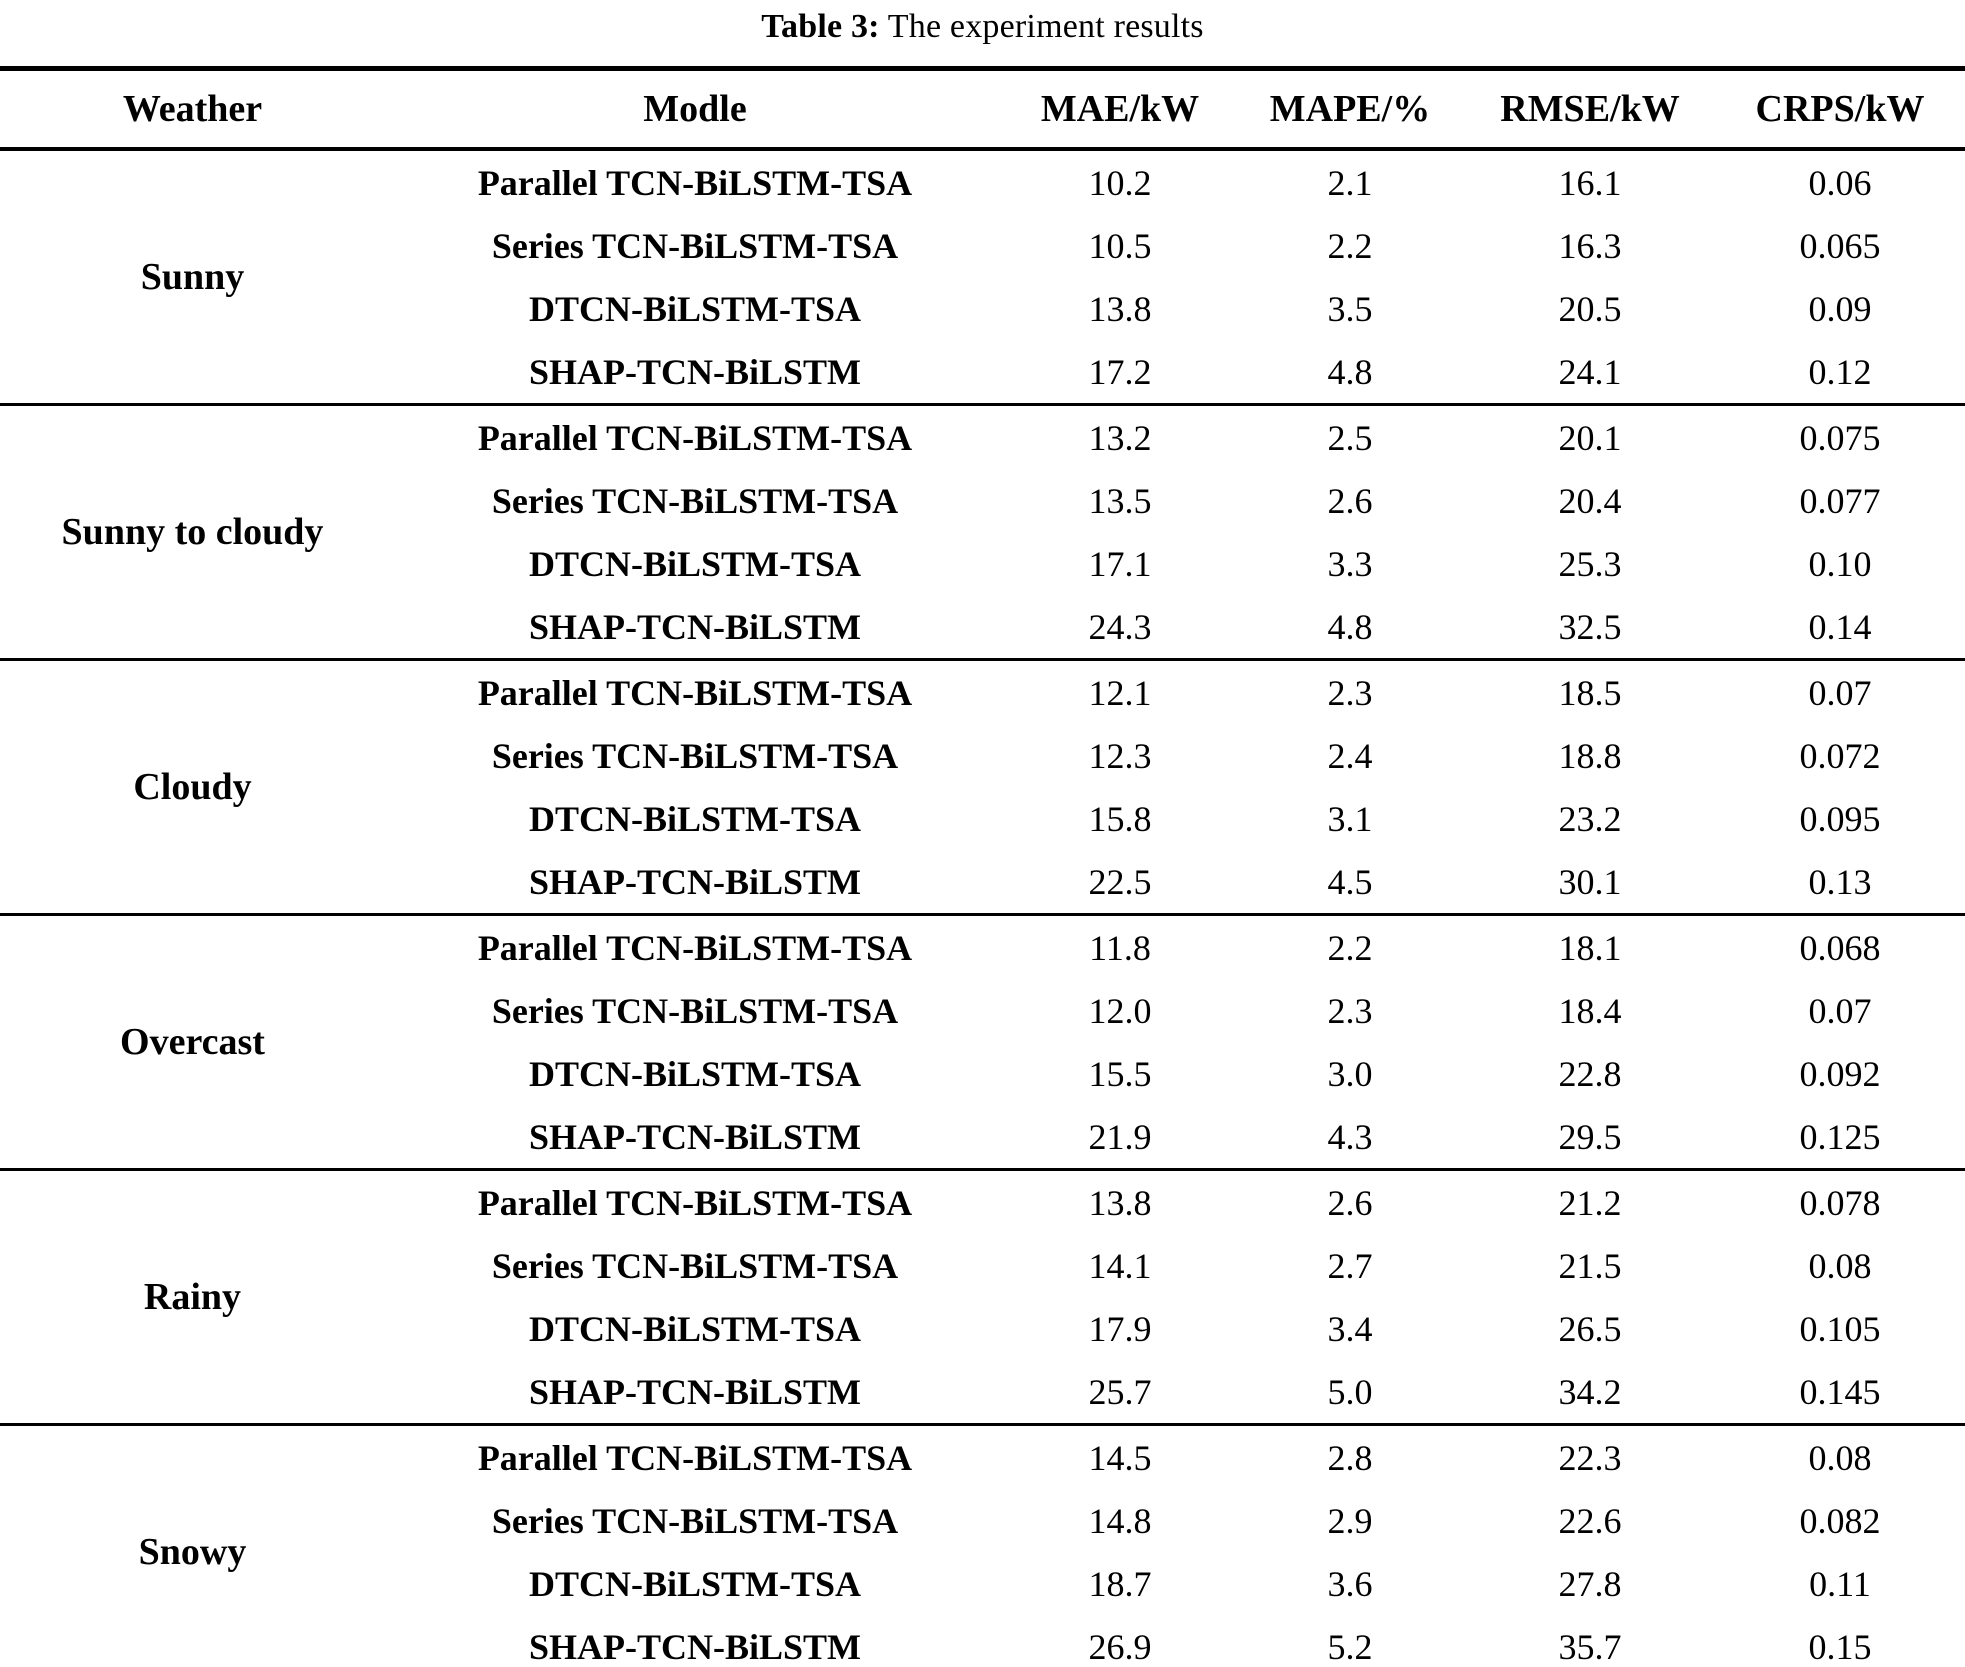 This screenshot has width=1965, height=1667. I want to click on table-row: DTCN-BiLSTM-TSA 18.7 3.6 27.8 0.11, so click(982, 1583).